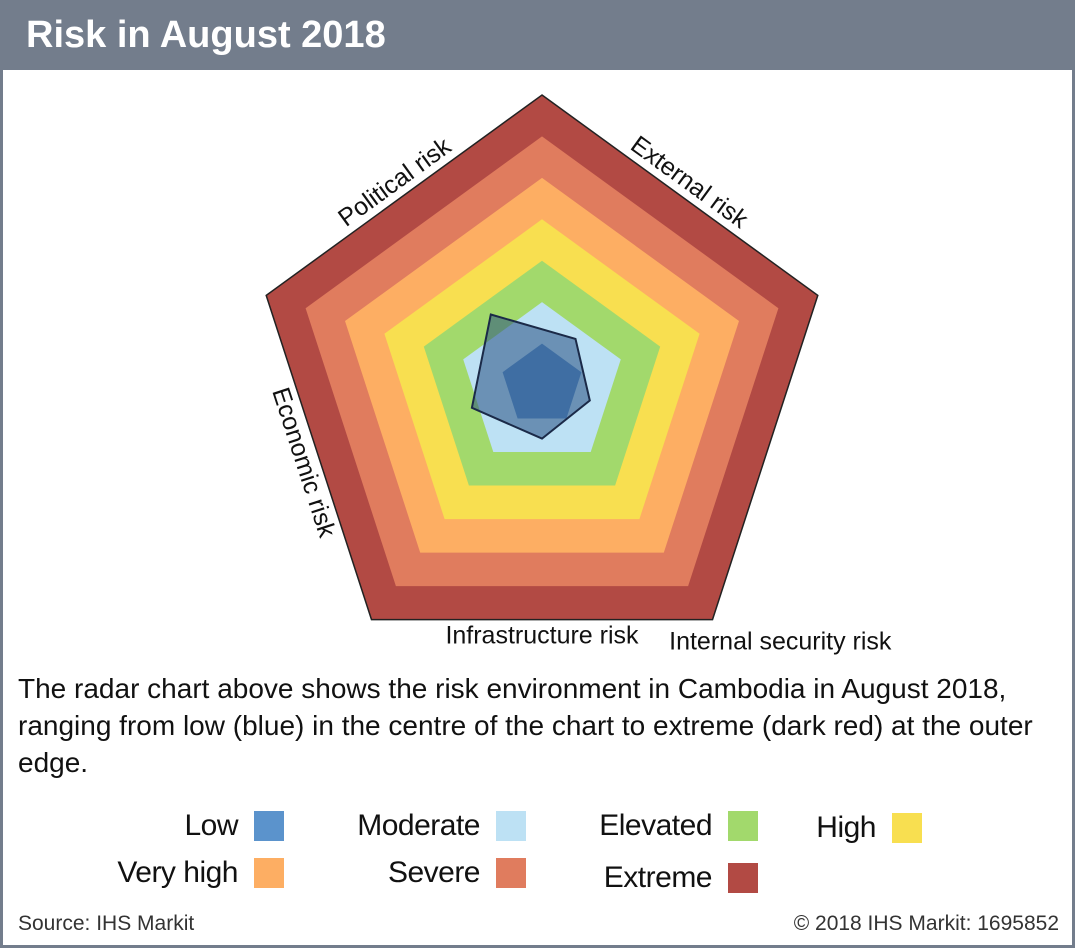  I want to click on legend-label: Low, so click(211, 825).